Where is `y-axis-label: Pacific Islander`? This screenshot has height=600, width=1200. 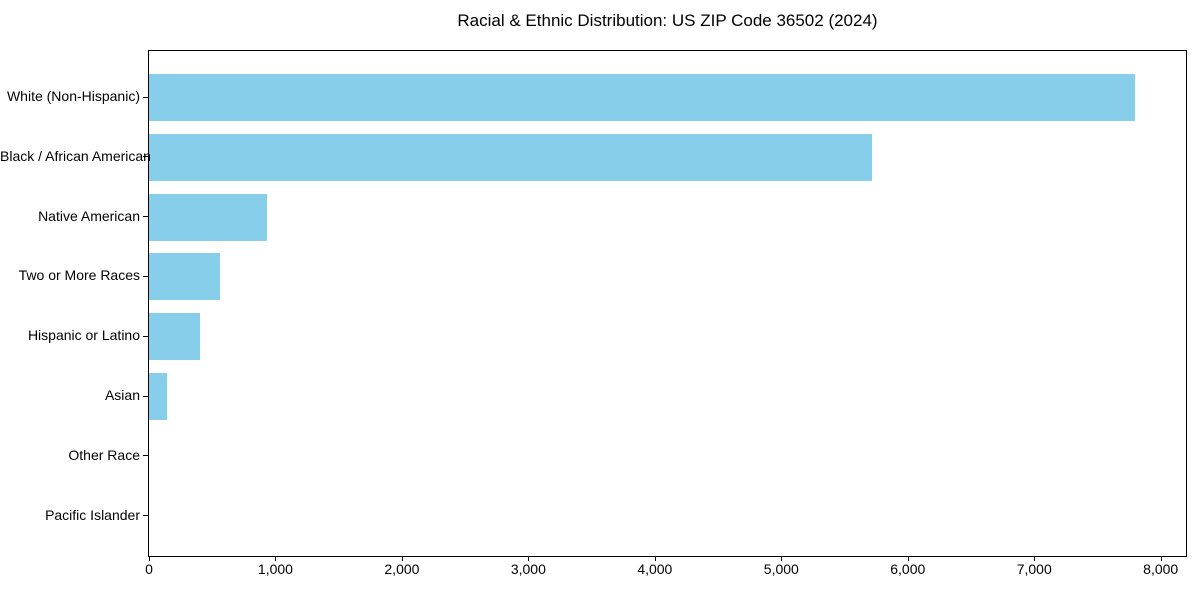 y-axis-label: Pacific Islander is located at coordinates (92, 514).